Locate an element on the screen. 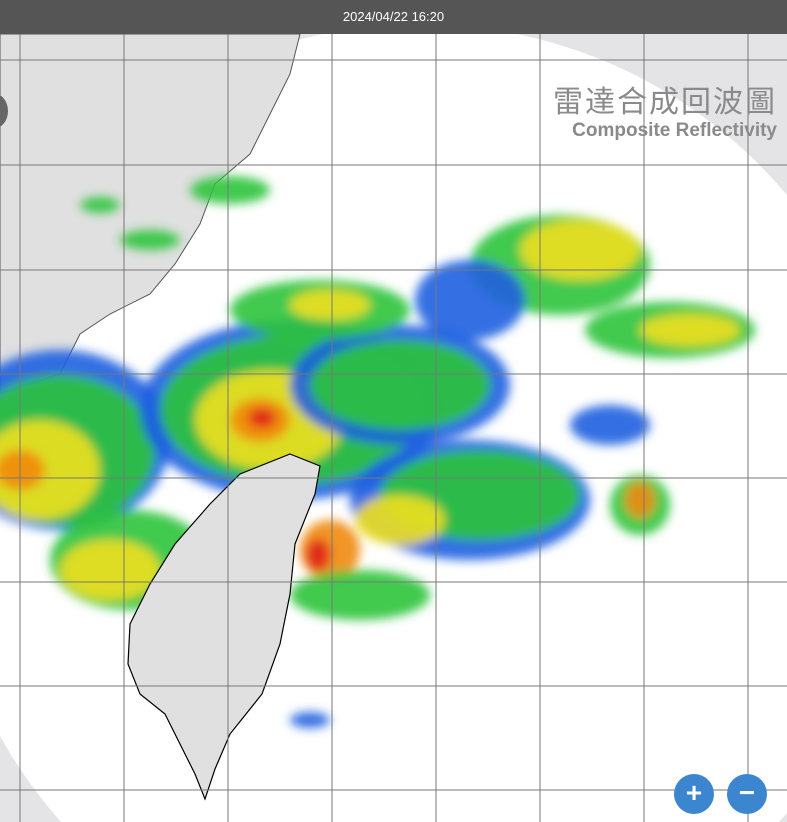 This screenshot has height=822, width=787. taiwan-island is located at coordinates (224, 627).